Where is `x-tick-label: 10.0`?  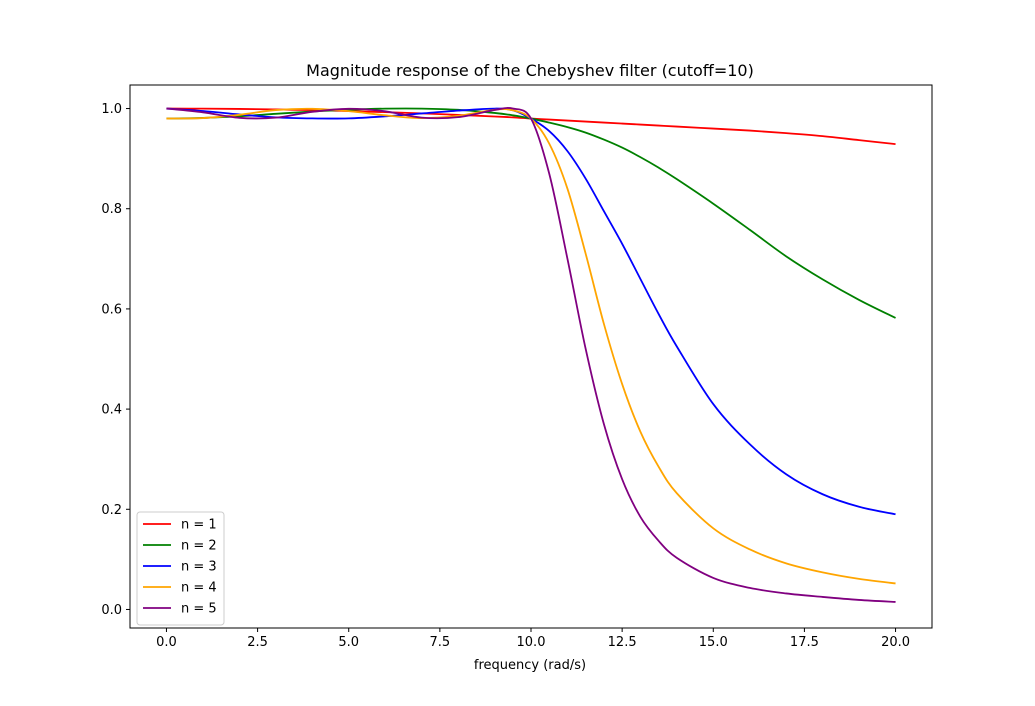
x-tick-label: 10.0 is located at coordinates (531, 642).